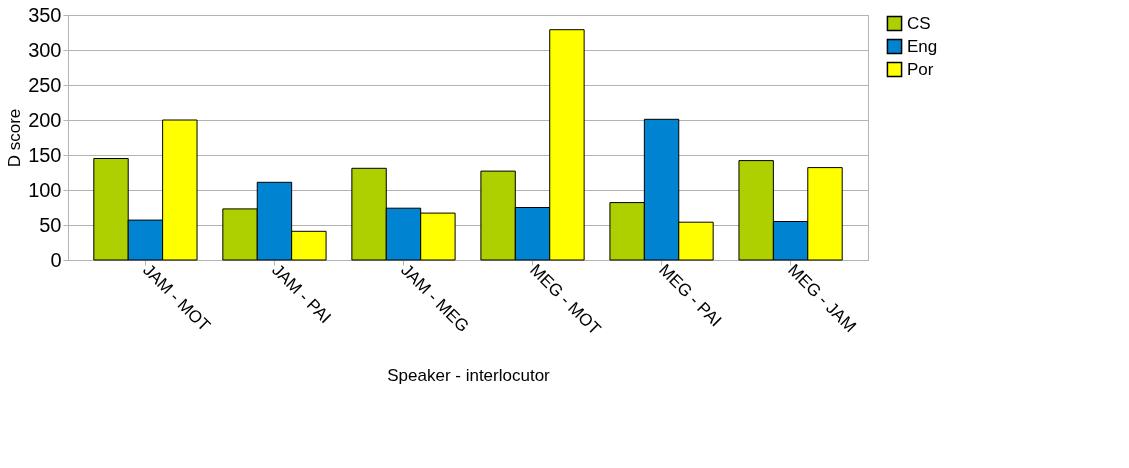 Image resolution: width=1129 pixels, height=468 pixels. I want to click on y-tick-label: 50, so click(50, 224).